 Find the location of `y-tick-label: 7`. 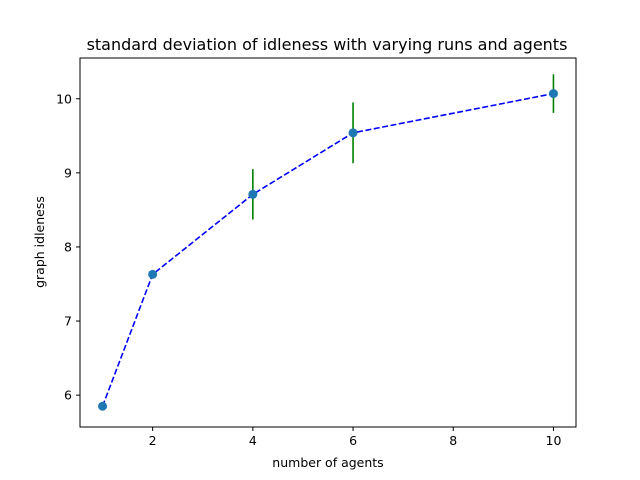

y-tick-label: 7 is located at coordinates (68, 321).